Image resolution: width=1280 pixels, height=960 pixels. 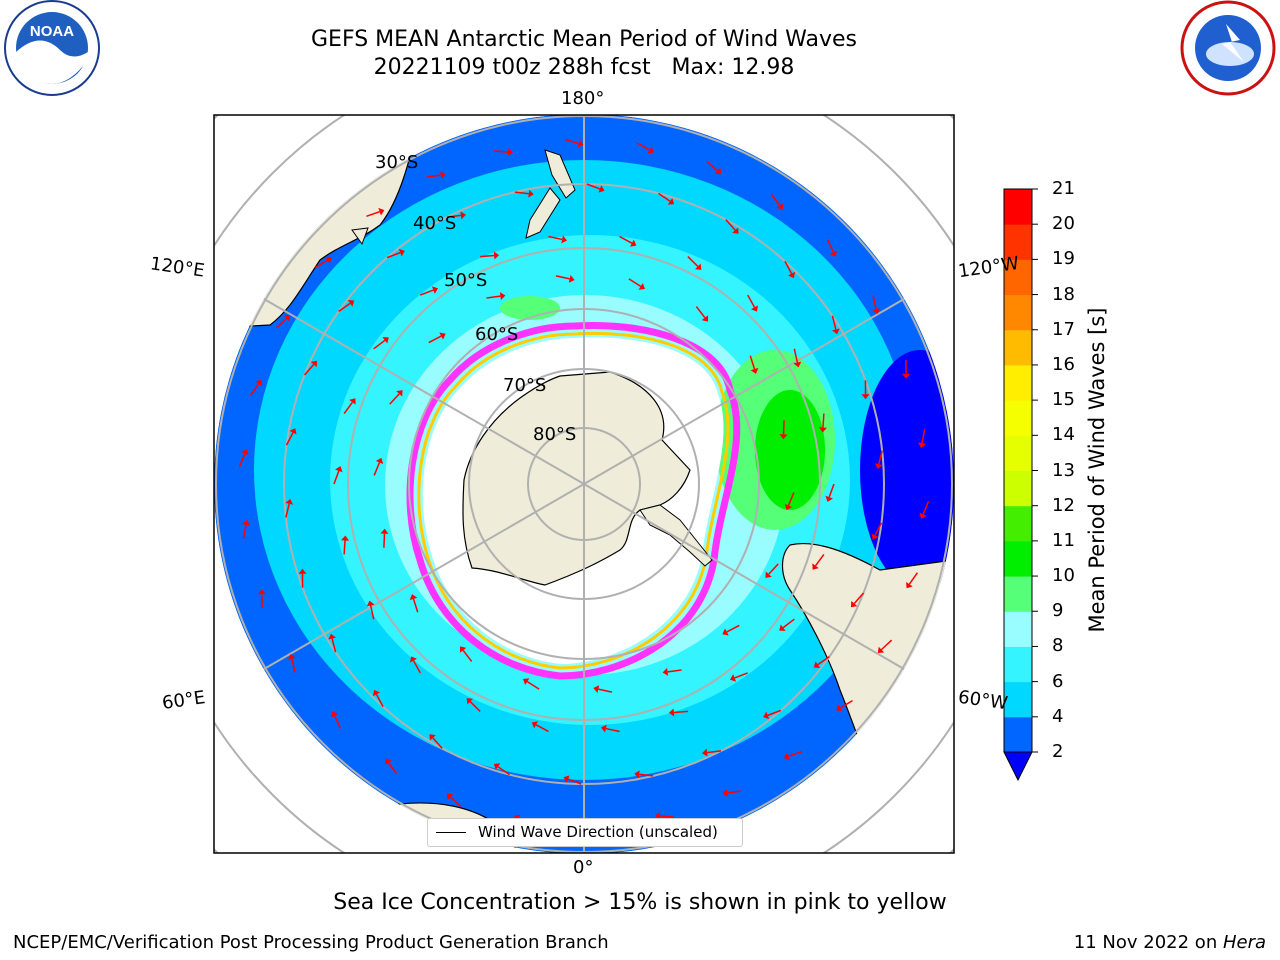 I want to click on wave-band-2-4-east, so click(x=907, y=470).